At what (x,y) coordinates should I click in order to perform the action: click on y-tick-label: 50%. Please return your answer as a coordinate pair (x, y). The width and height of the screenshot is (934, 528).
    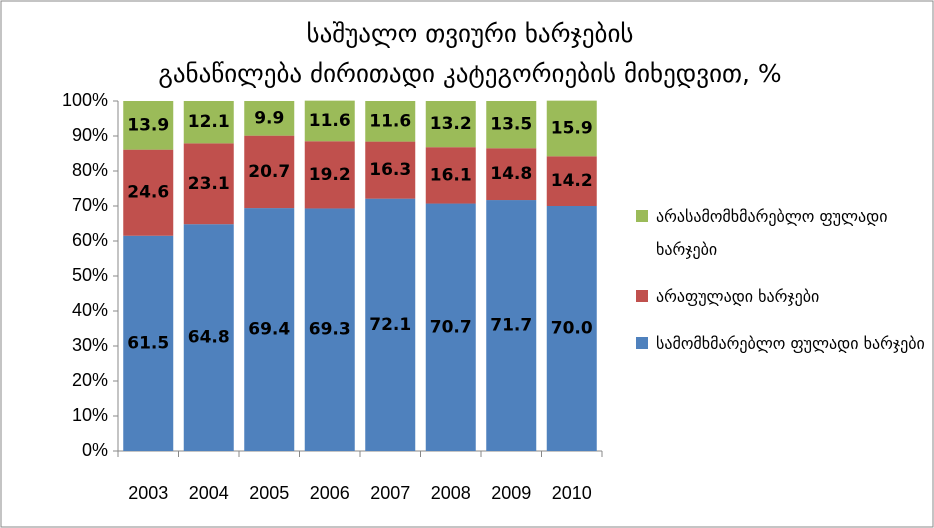
    Looking at the image, I should click on (90, 275).